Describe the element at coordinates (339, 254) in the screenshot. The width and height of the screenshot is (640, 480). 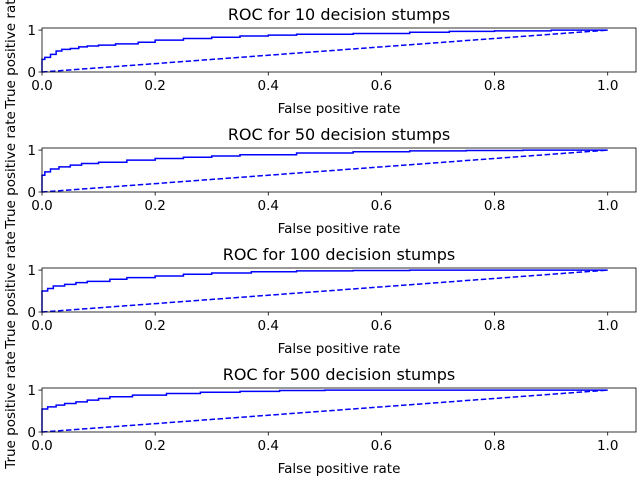
I see `chart-title: ROC for 100 decision stumps` at that location.